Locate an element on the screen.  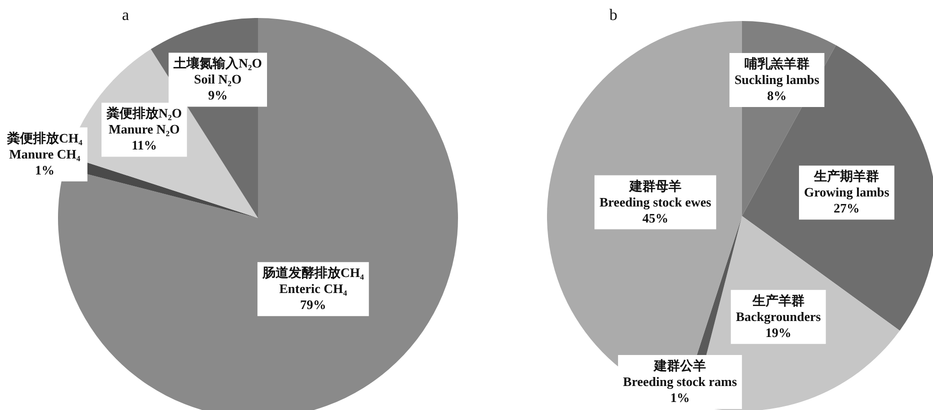
slice-label: 哺乳羔羊群 Suckling lambs is located at coordinates (777, 72).